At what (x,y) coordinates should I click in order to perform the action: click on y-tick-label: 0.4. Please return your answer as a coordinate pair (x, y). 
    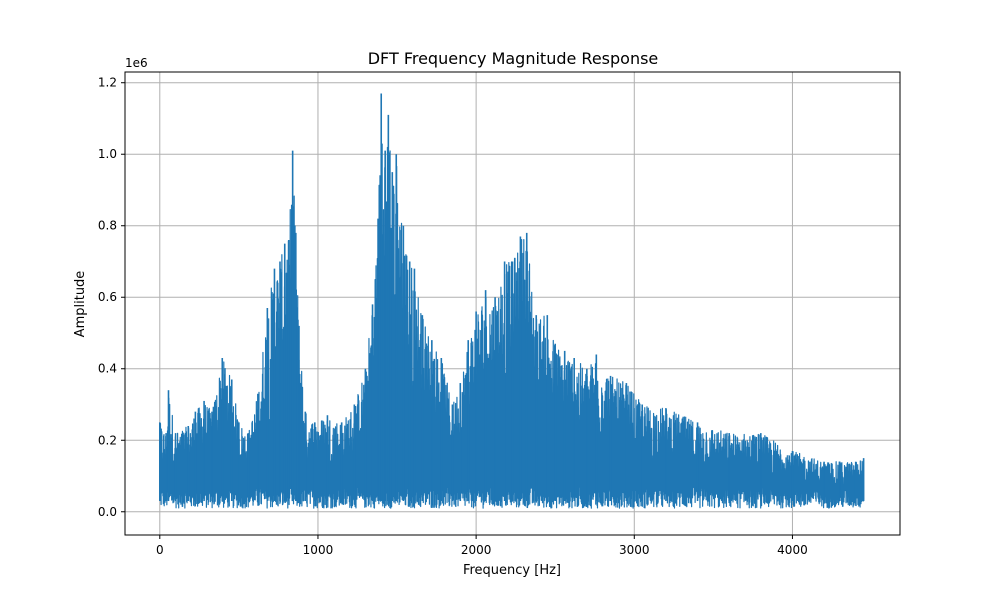
    Looking at the image, I should click on (107, 369).